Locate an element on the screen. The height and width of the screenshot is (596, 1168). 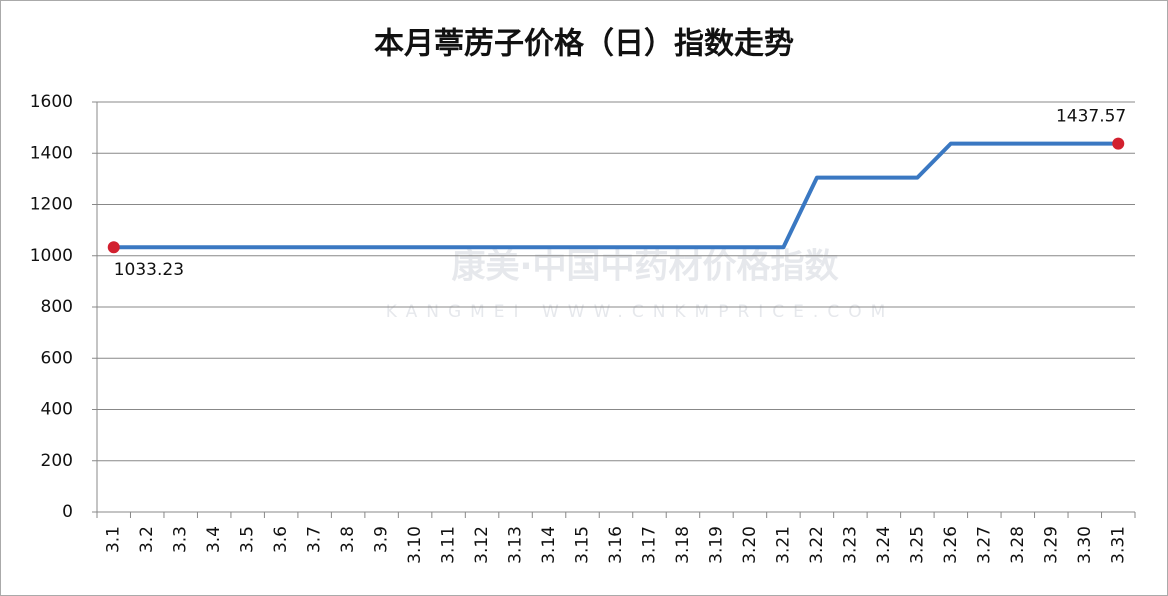
x-tick-label: 3.10 is located at coordinates (415, 545).